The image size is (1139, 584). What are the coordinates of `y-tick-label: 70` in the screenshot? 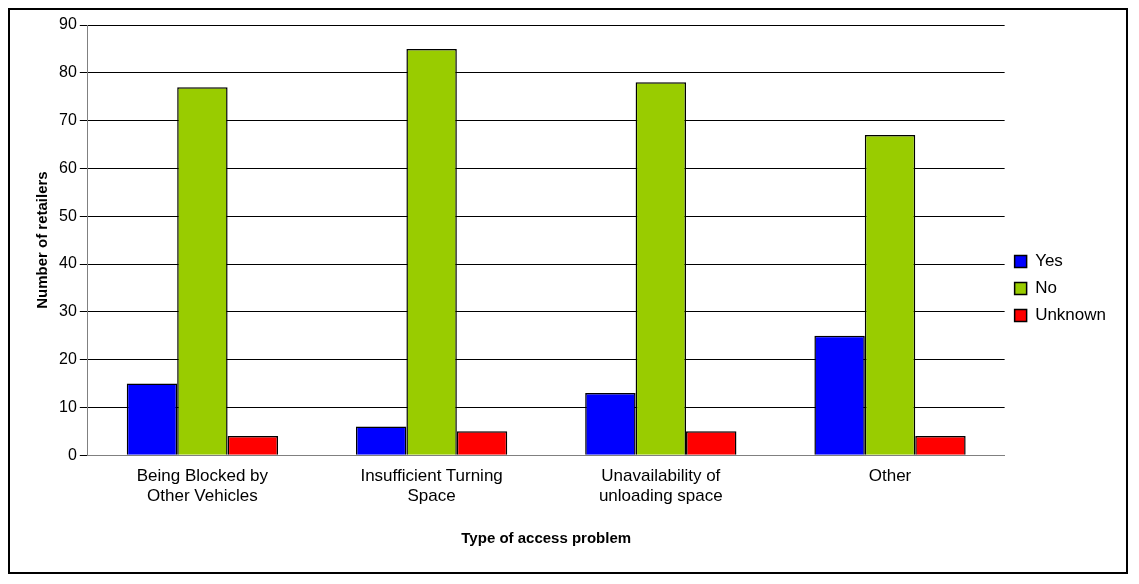 It's located at (68, 120).